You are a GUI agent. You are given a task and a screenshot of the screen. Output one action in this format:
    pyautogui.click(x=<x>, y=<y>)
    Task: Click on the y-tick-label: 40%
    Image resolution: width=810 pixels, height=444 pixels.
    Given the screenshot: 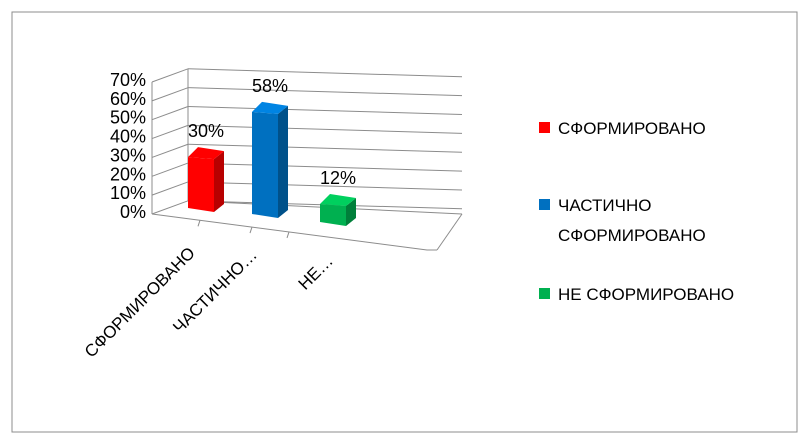 What is the action you would take?
    pyautogui.click(x=128, y=137)
    